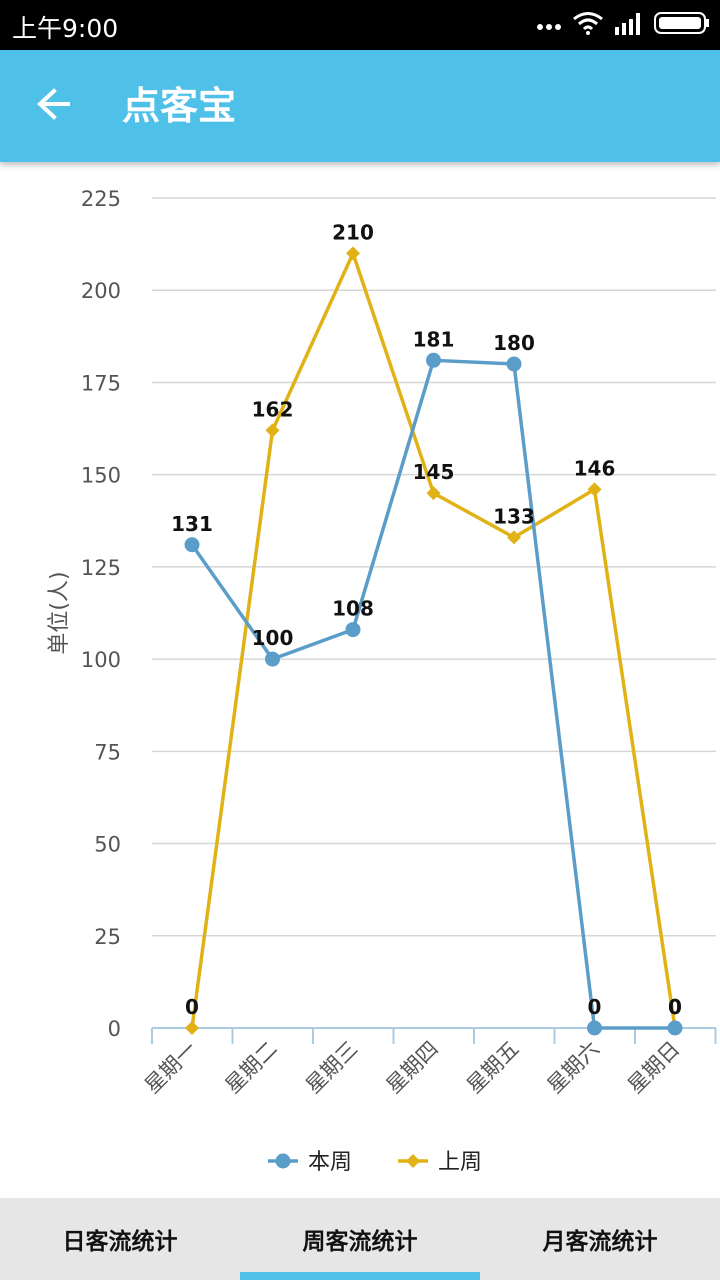  I want to click on app-bar: 点客宝, so click(360, 106).